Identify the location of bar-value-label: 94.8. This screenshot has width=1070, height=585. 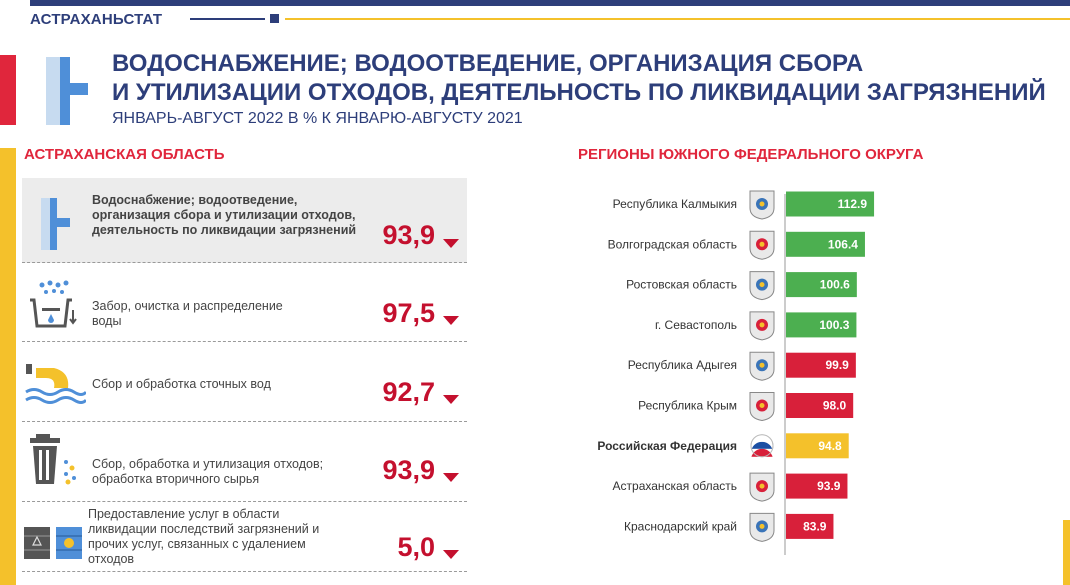
(830, 446).